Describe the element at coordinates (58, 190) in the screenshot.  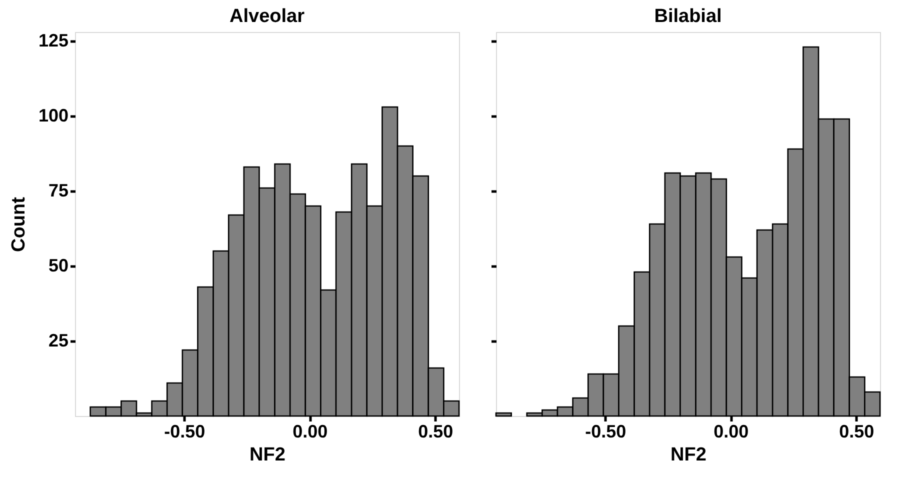
I see `y-tick-label: 75` at that location.